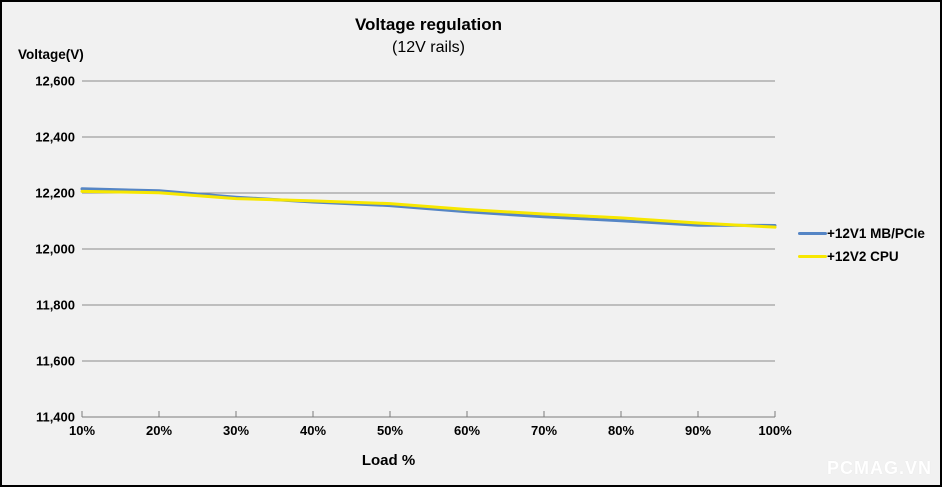 This screenshot has width=942, height=487. I want to click on y-tick-label: 12,000, so click(55, 249).